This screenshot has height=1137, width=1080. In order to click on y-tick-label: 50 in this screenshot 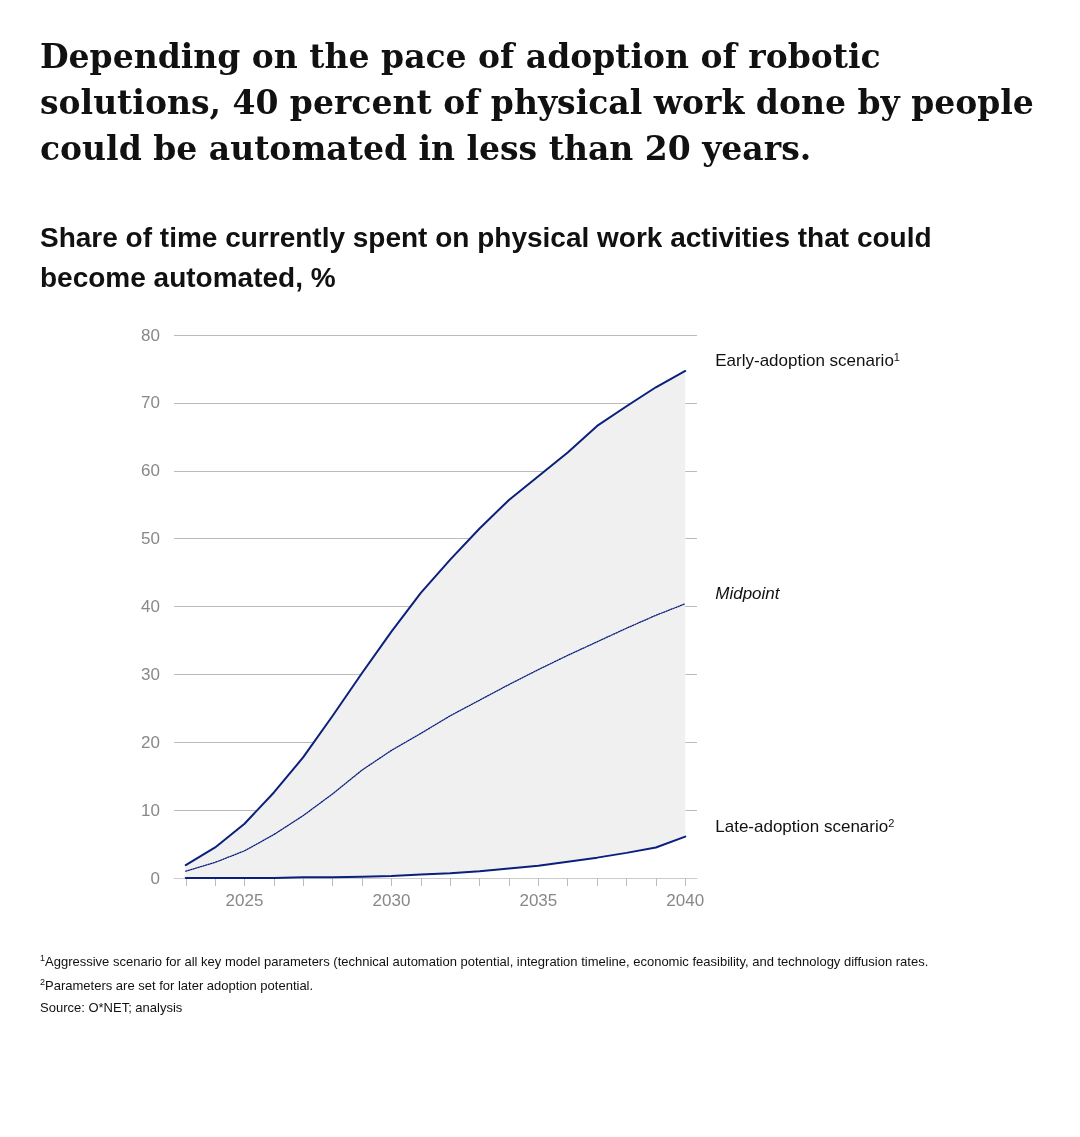, I will do `click(150, 539)`.